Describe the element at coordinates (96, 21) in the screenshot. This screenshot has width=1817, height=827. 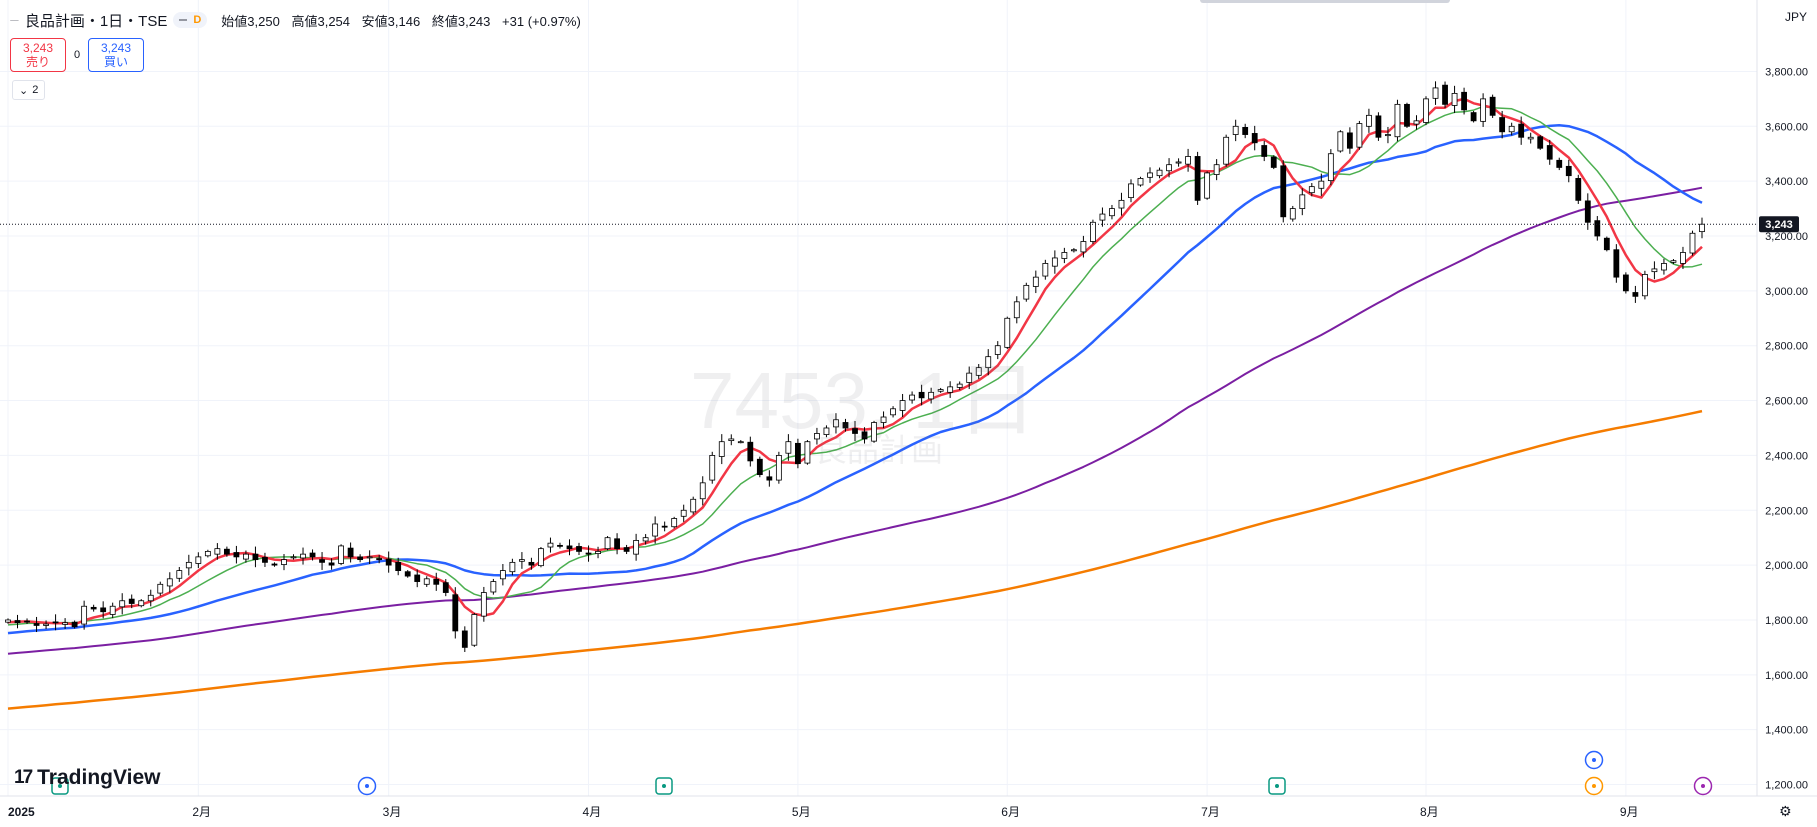
I see `symbol-title: 良品計画・1日・TSE` at that location.